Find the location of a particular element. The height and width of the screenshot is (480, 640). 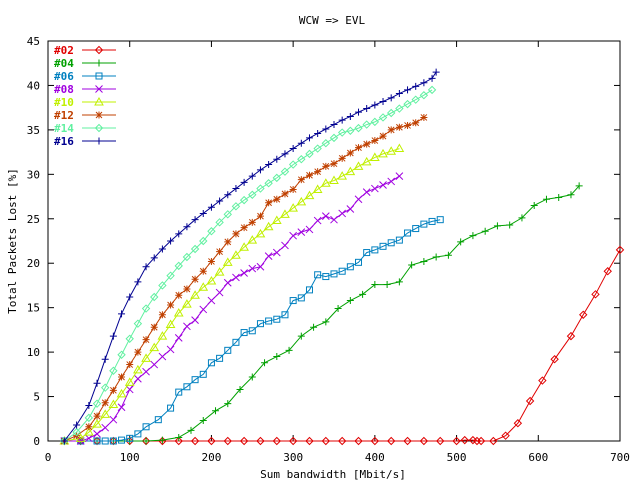

y-tick-label: 30 is located at coordinates (33, 174).